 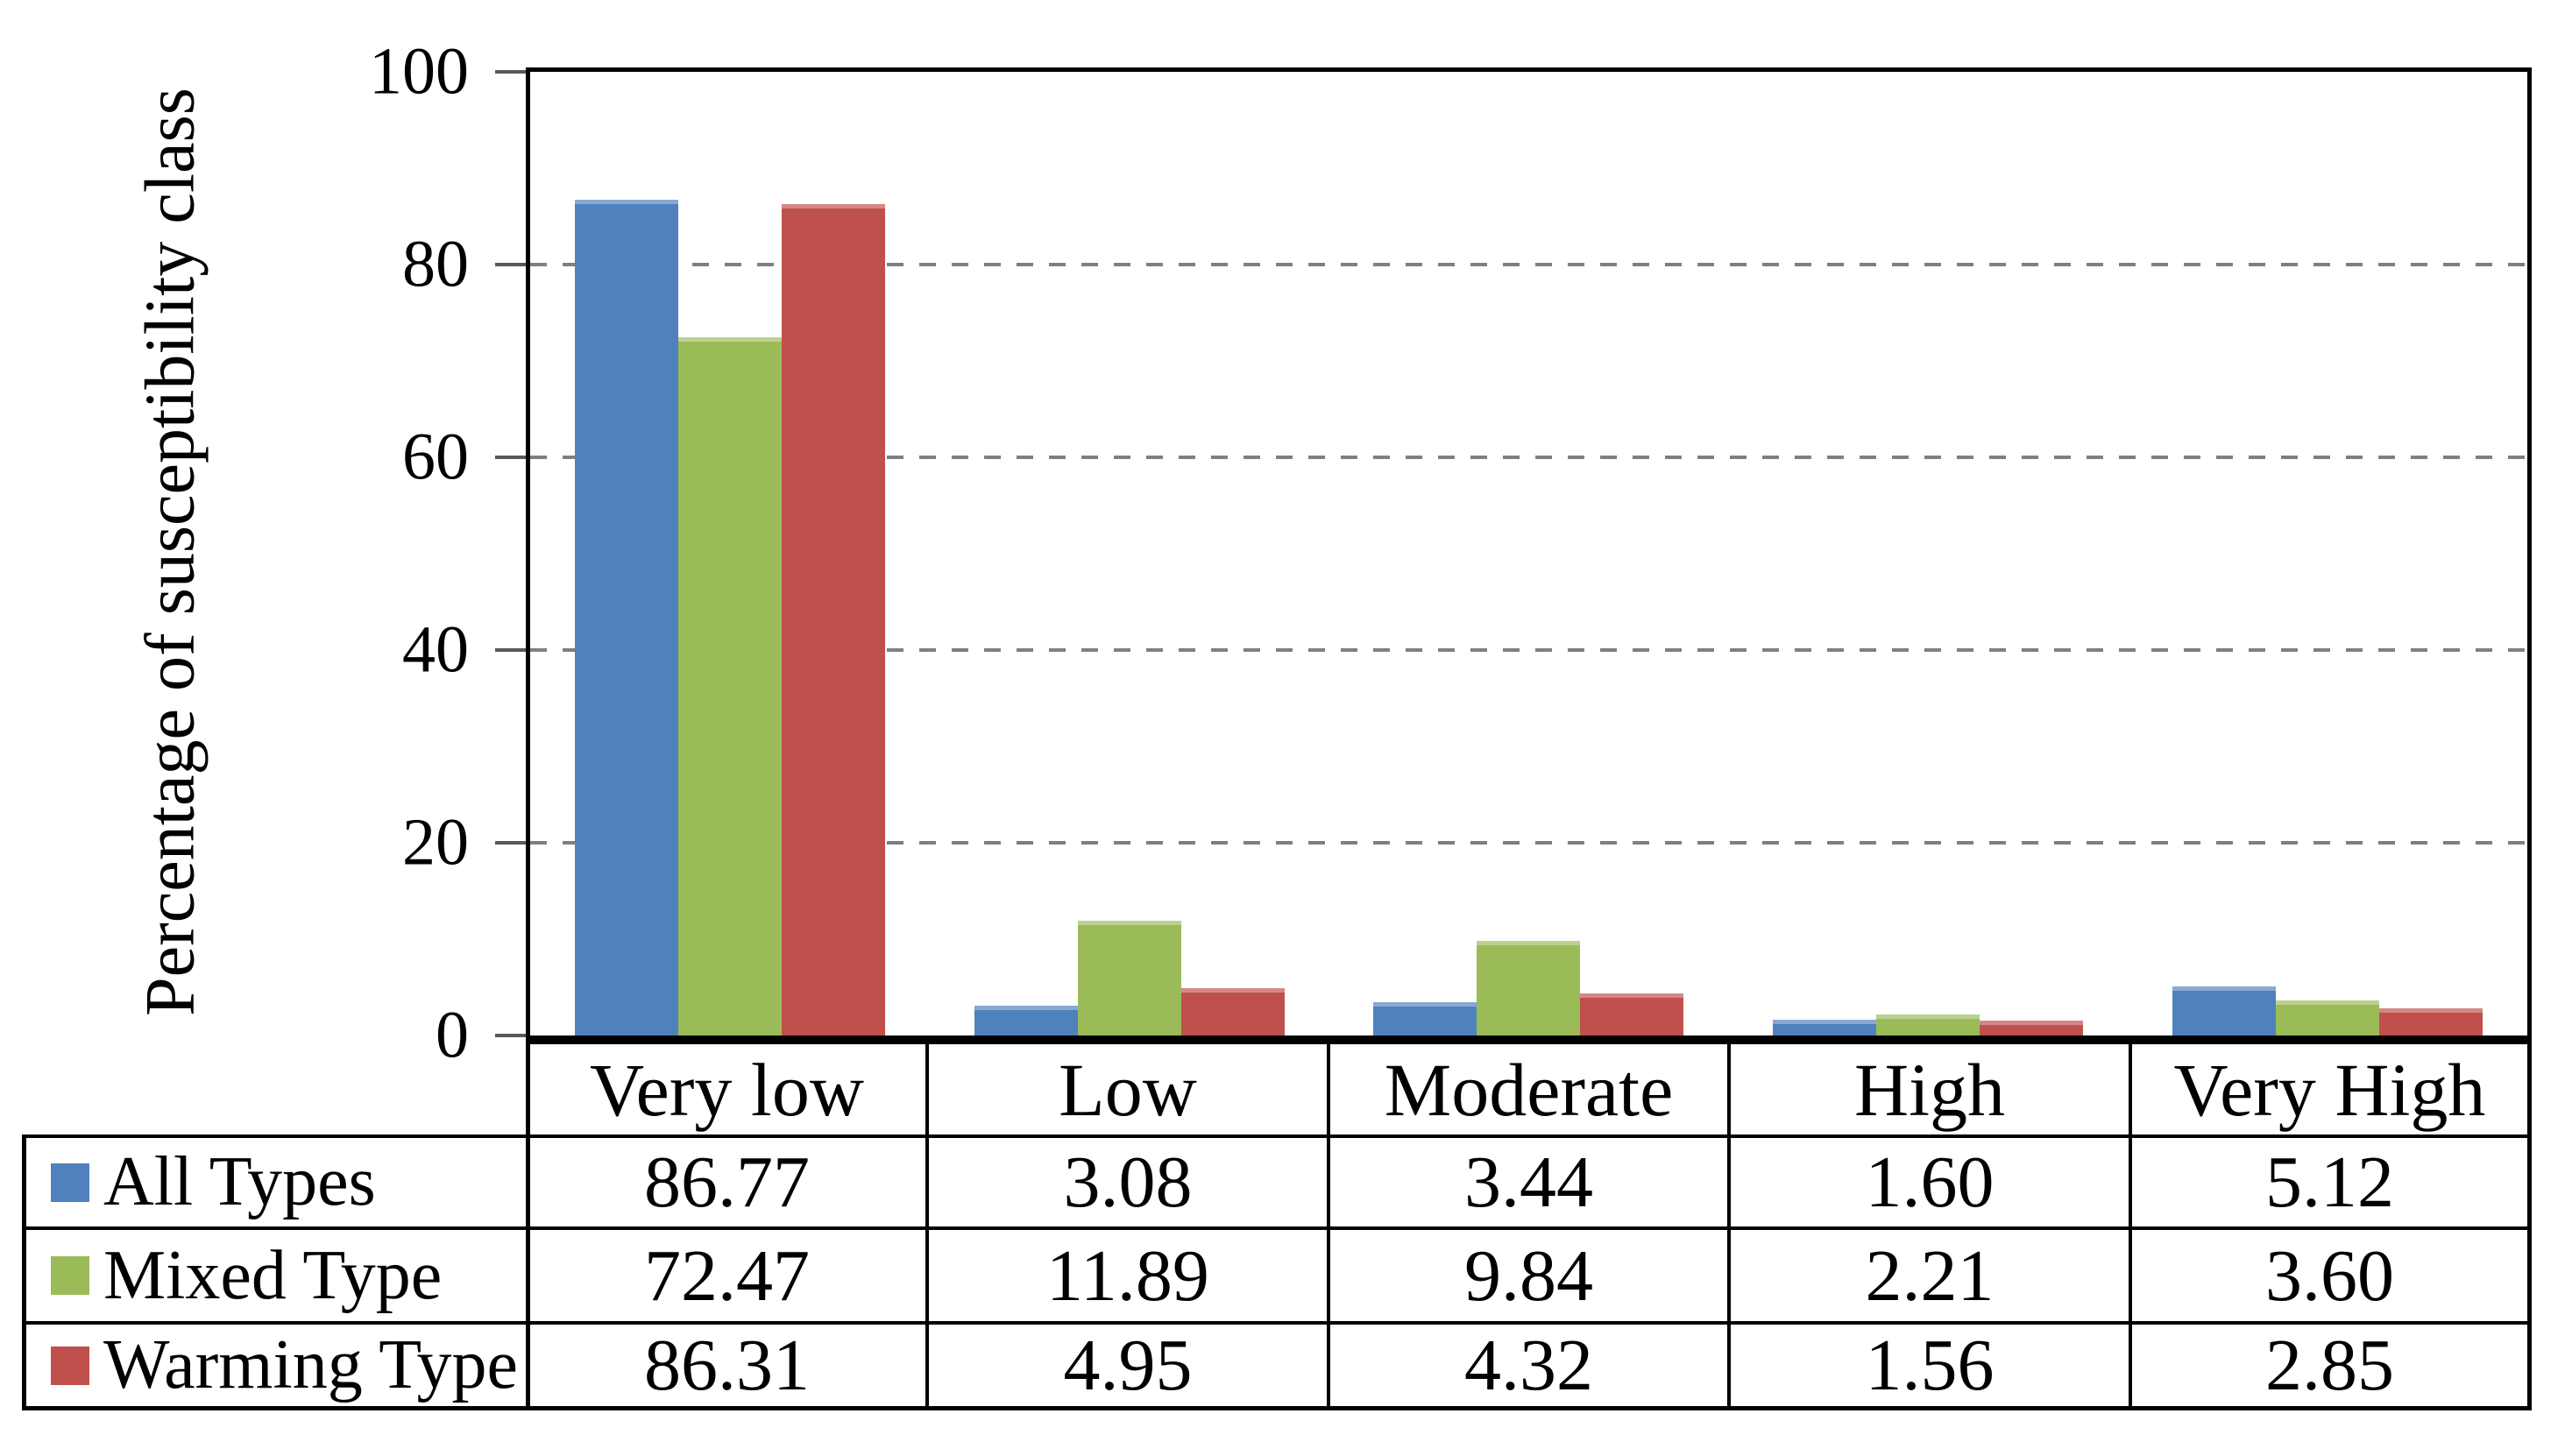 I want to click on bar-group-very-high, so click(x=2327, y=553).